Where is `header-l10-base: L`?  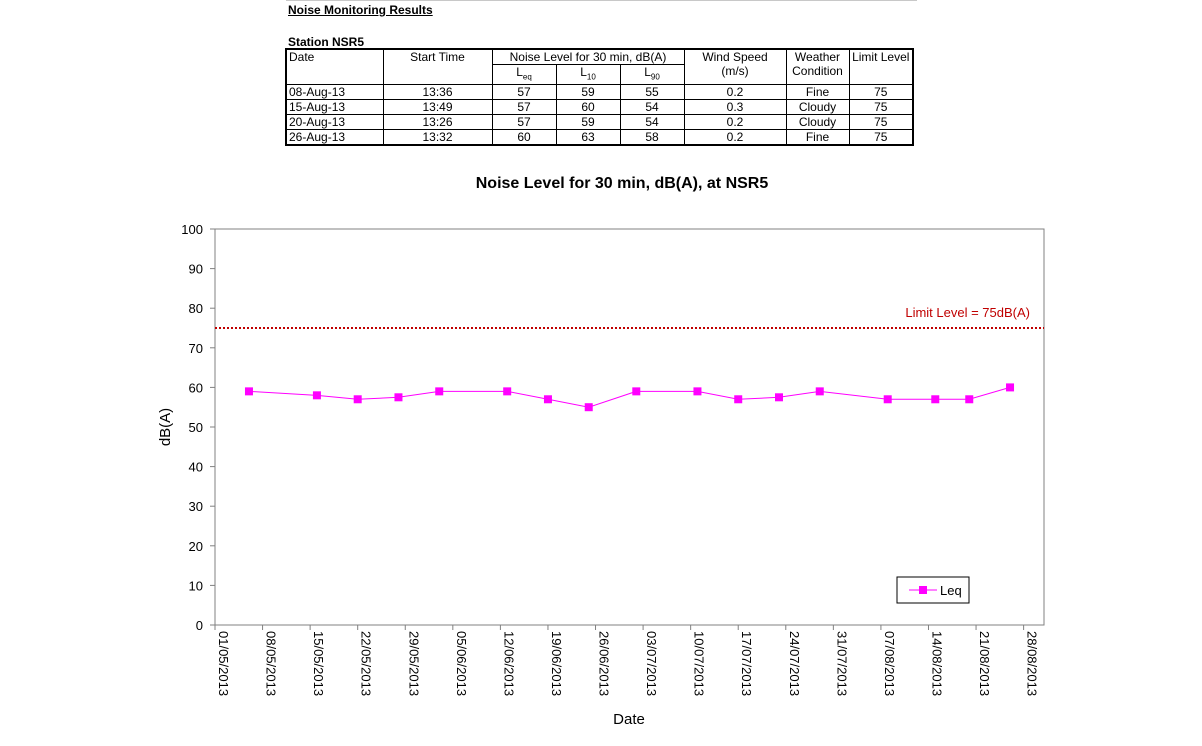
header-l10-base: L is located at coordinates (583, 72).